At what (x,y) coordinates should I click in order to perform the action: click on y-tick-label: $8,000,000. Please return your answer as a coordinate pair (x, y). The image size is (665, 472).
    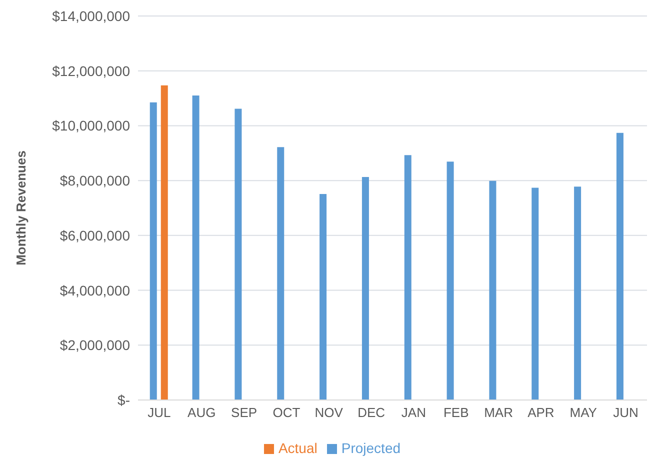
    Looking at the image, I should click on (95, 180).